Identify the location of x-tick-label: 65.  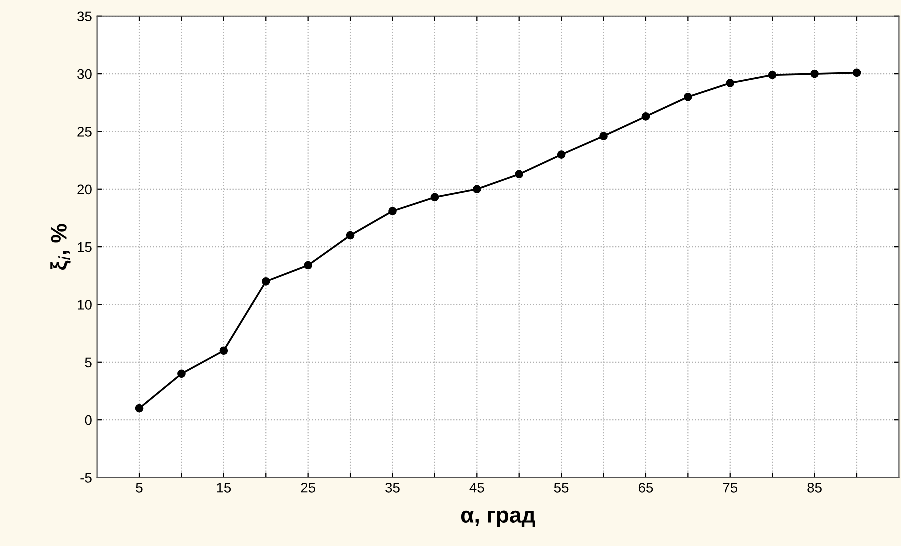
(646, 487).